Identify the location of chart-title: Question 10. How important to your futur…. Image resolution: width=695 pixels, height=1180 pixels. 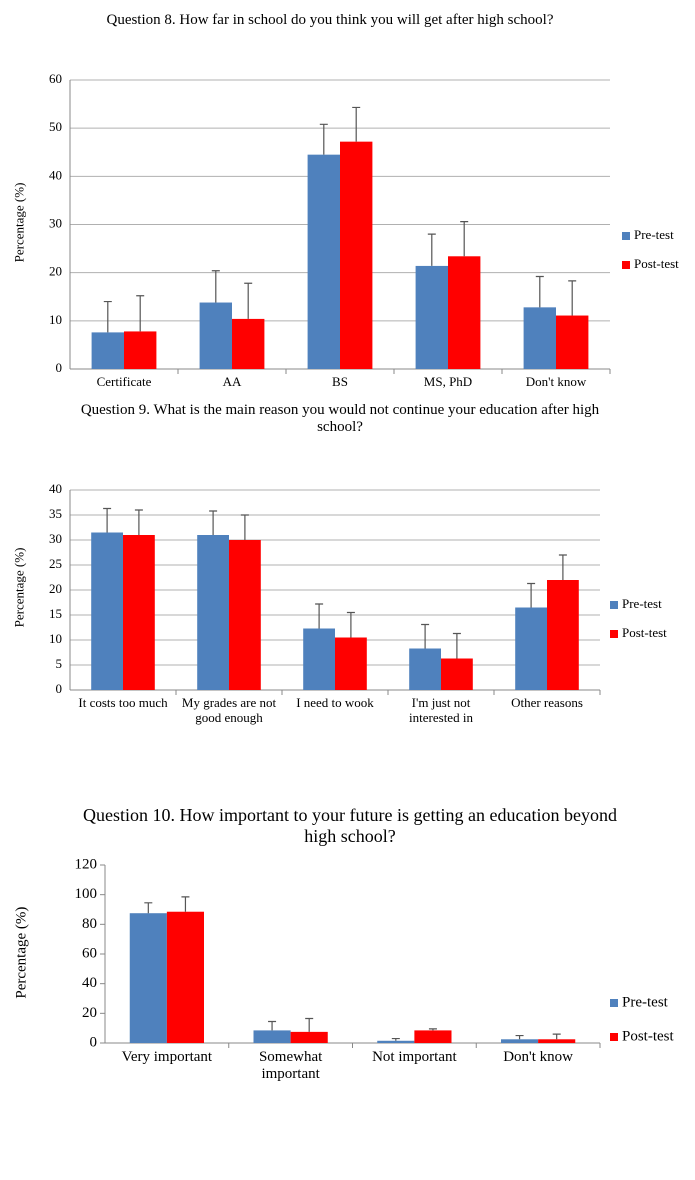
(350, 825).